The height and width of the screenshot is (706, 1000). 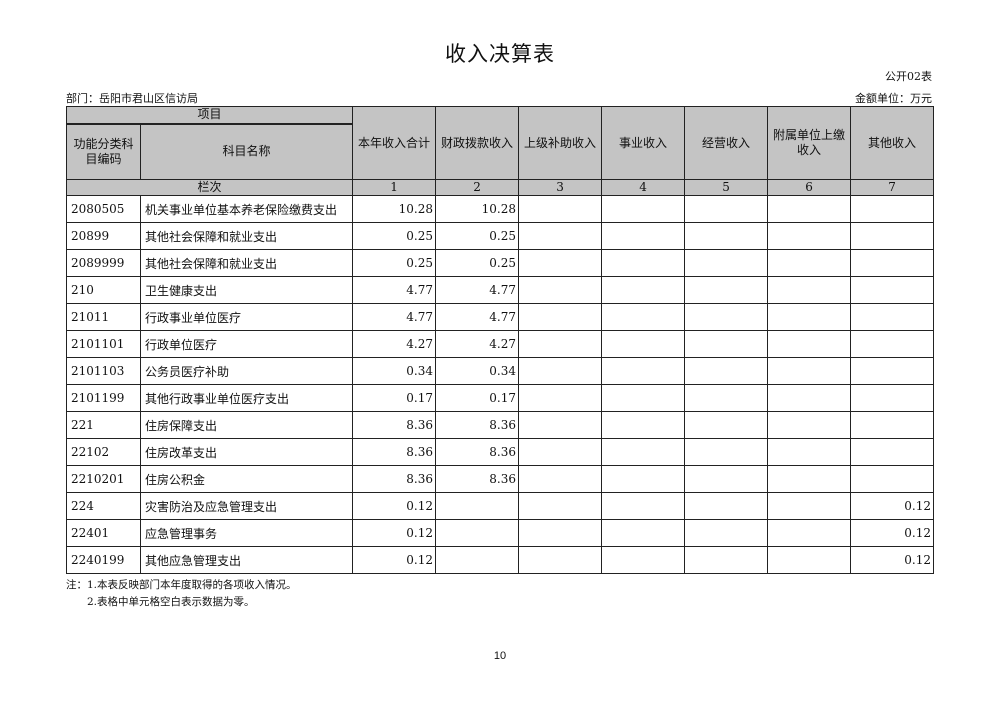 I want to click on table-row: 21011 行政事业单位医疗 4.77 4.77, so click(x=500, y=317).